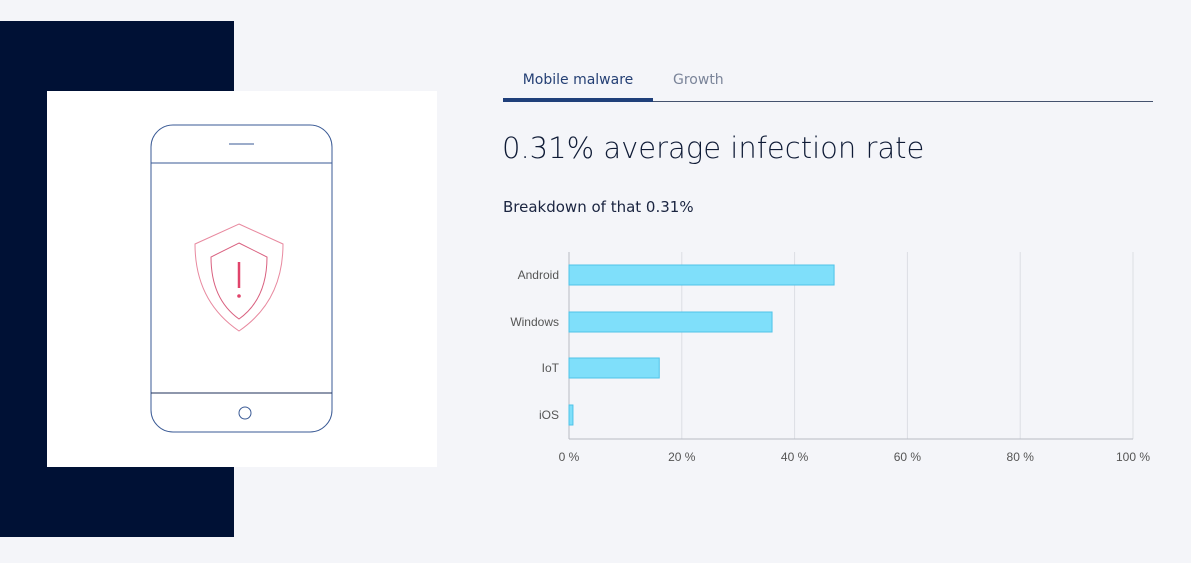 The width and height of the screenshot is (1191, 563). Describe the element at coordinates (549, 415) in the screenshot. I see `y-category-label: iOS` at that location.